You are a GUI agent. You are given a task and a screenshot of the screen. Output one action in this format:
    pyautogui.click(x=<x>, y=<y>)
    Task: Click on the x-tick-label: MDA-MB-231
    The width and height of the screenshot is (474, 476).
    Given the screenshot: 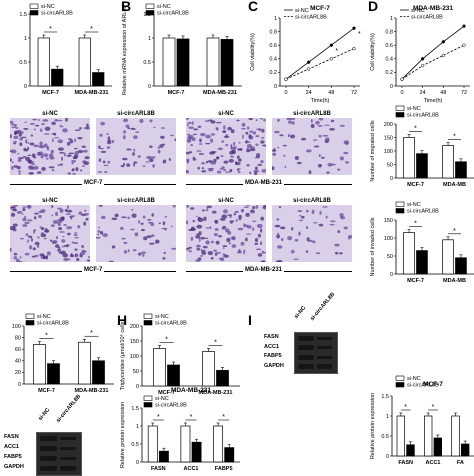 What is the action you would take?
    pyautogui.click(x=216, y=393)
    